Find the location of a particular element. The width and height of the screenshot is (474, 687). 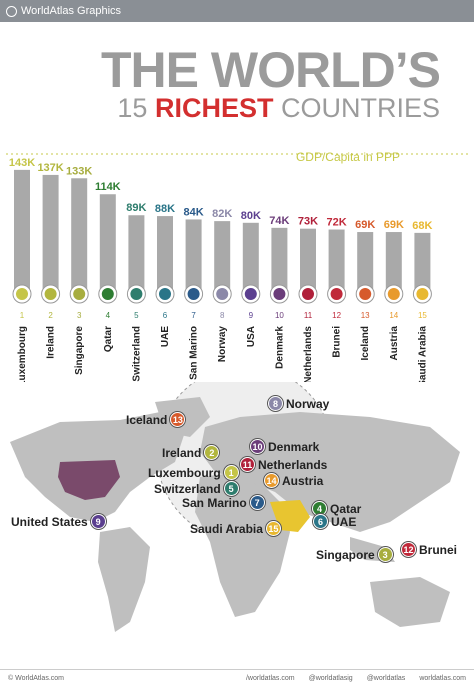

rank-badge: 1 is located at coordinates (231, 472).